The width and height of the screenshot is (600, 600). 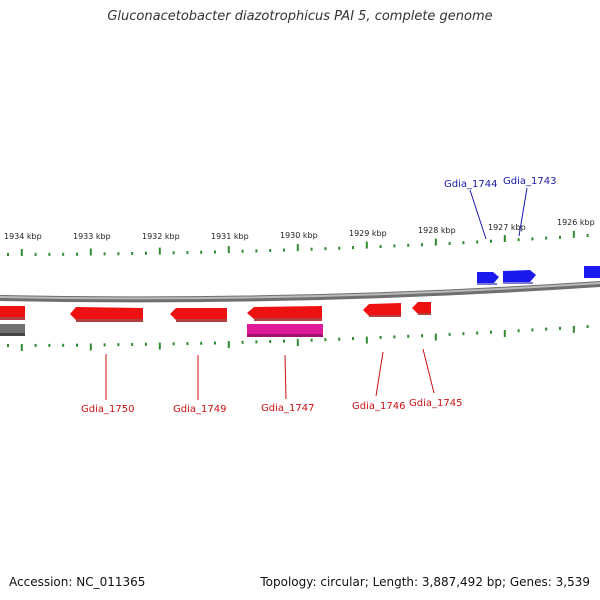 I want to click on gene-gdia-1747-shadow, so click(x=288, y=319).